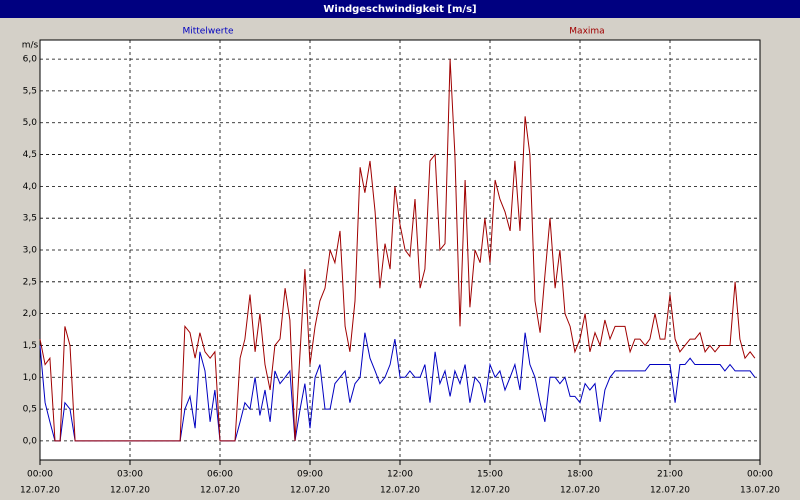 Image resolution: width=800 pixels, height=500 pixels. I want to click on x-tick-label: 12:00, so click(400, 475).